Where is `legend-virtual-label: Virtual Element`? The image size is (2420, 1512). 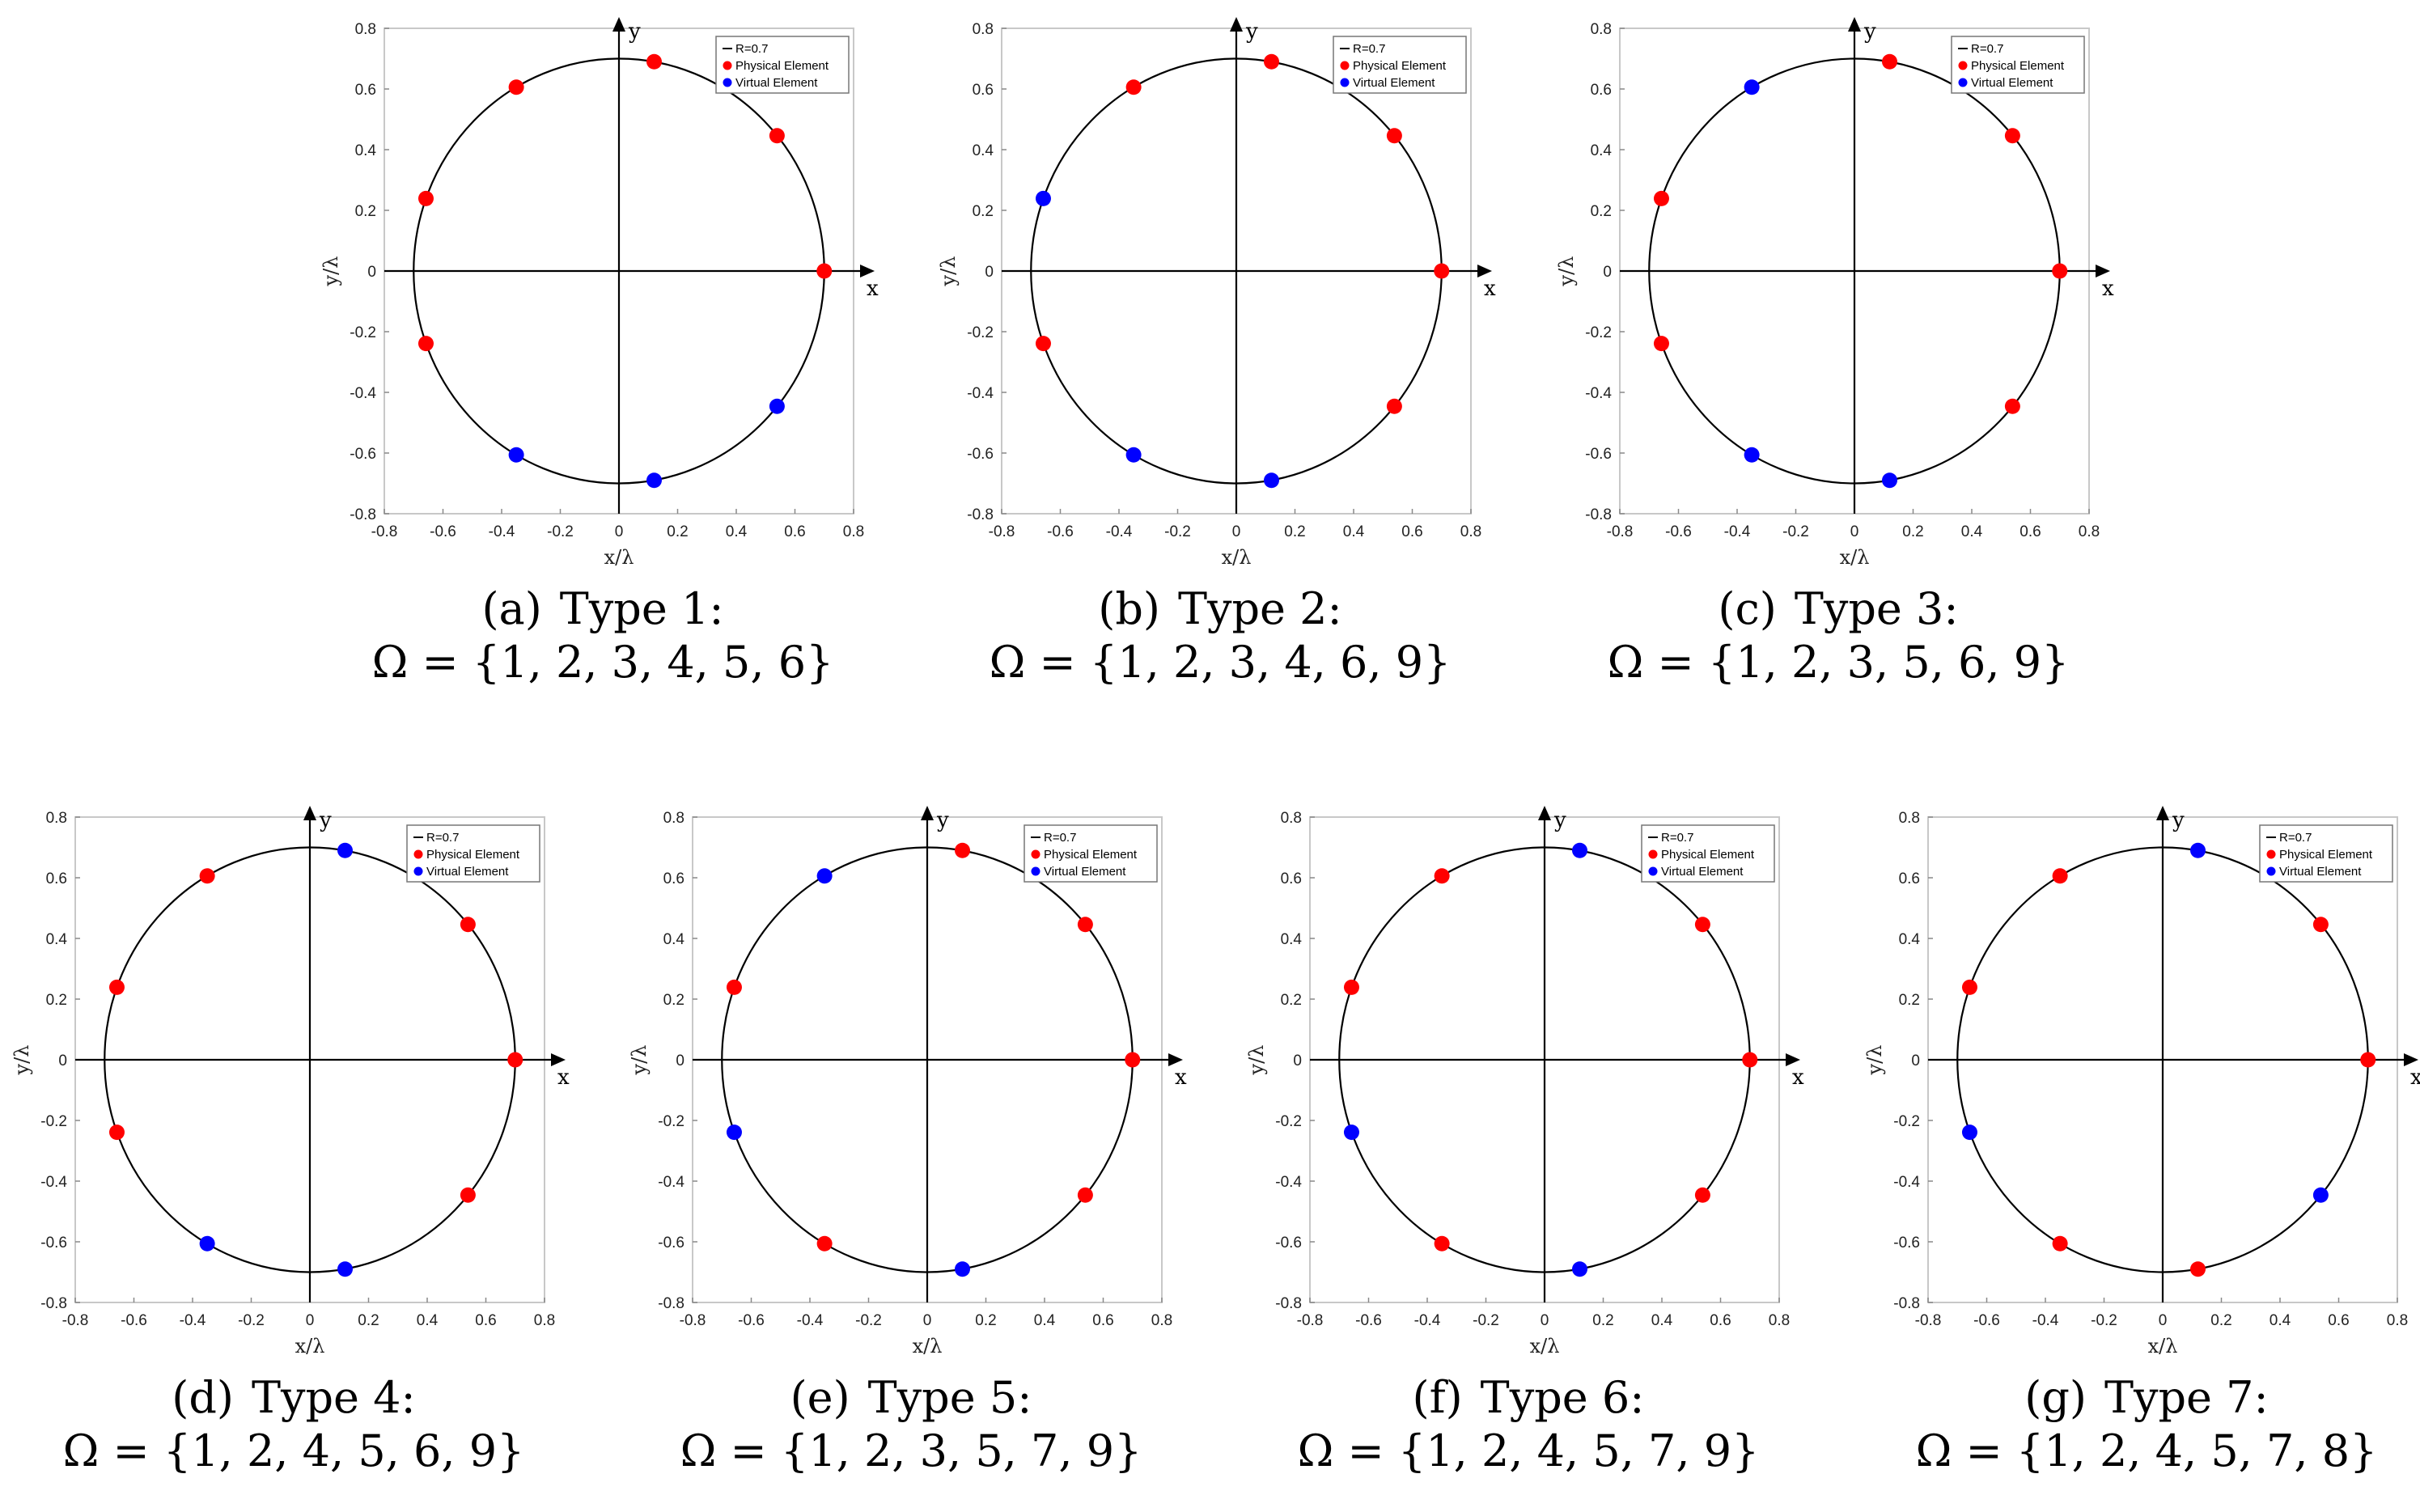
legend-virtual-label: Virtual Element is located at coordinates (1702, 872).